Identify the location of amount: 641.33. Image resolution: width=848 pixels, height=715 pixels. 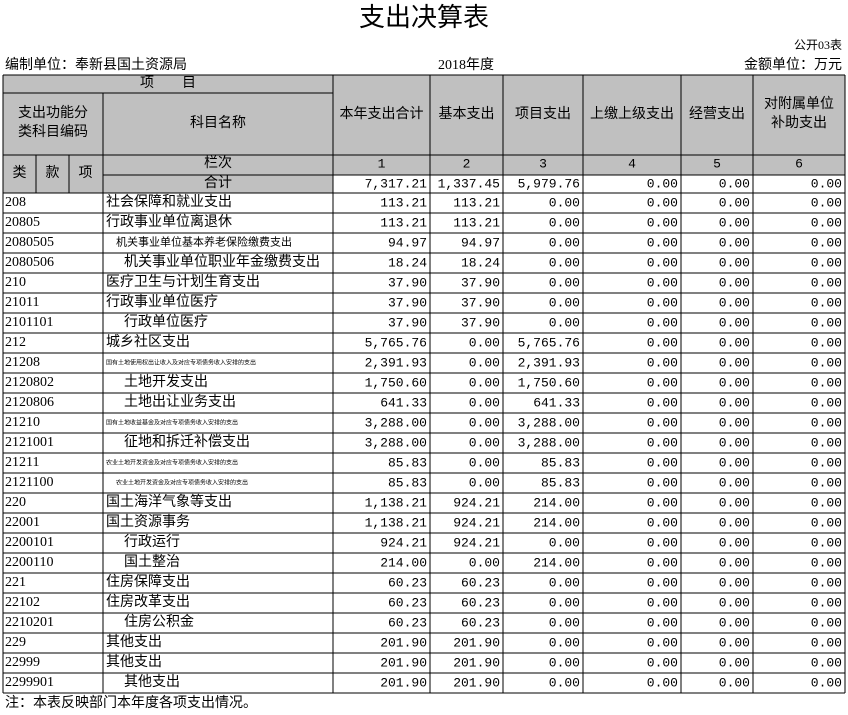
(403, 402).